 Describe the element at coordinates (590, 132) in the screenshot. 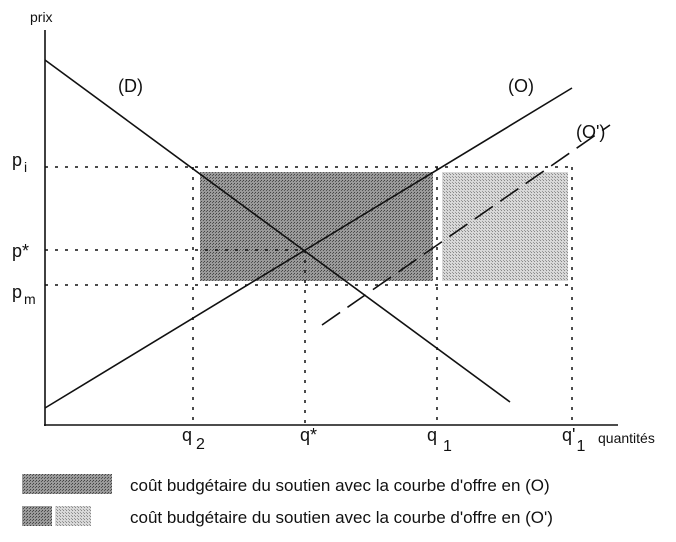

I see `curve-label: (O')` at that location.